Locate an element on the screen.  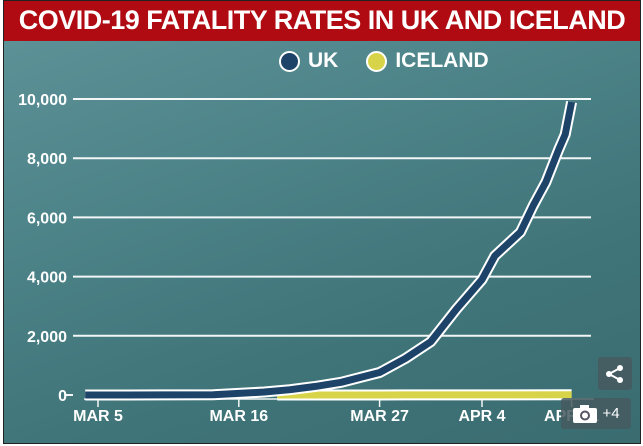
legend-item-iceland: ICELAND is located at coordinates (427, 61).